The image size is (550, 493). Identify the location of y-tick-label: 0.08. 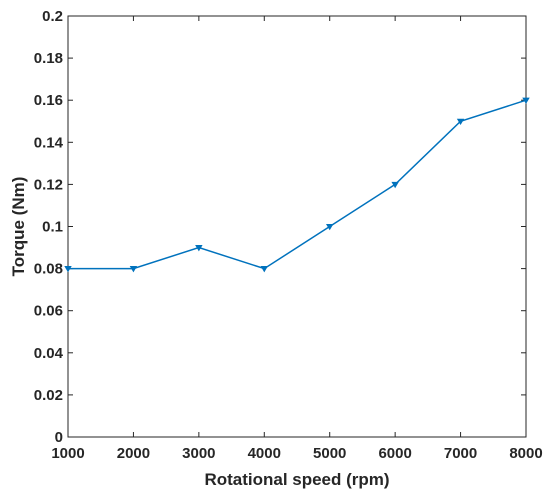
(48, 269).